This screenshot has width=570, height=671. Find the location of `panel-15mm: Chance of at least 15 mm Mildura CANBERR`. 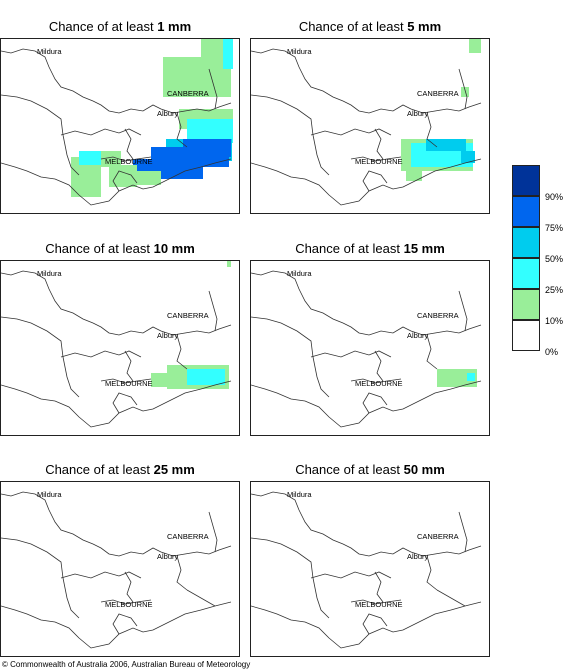

panel-15mm: Chance of at least 15 mm Mildura CANBERR is located at coordinates (370, 345).